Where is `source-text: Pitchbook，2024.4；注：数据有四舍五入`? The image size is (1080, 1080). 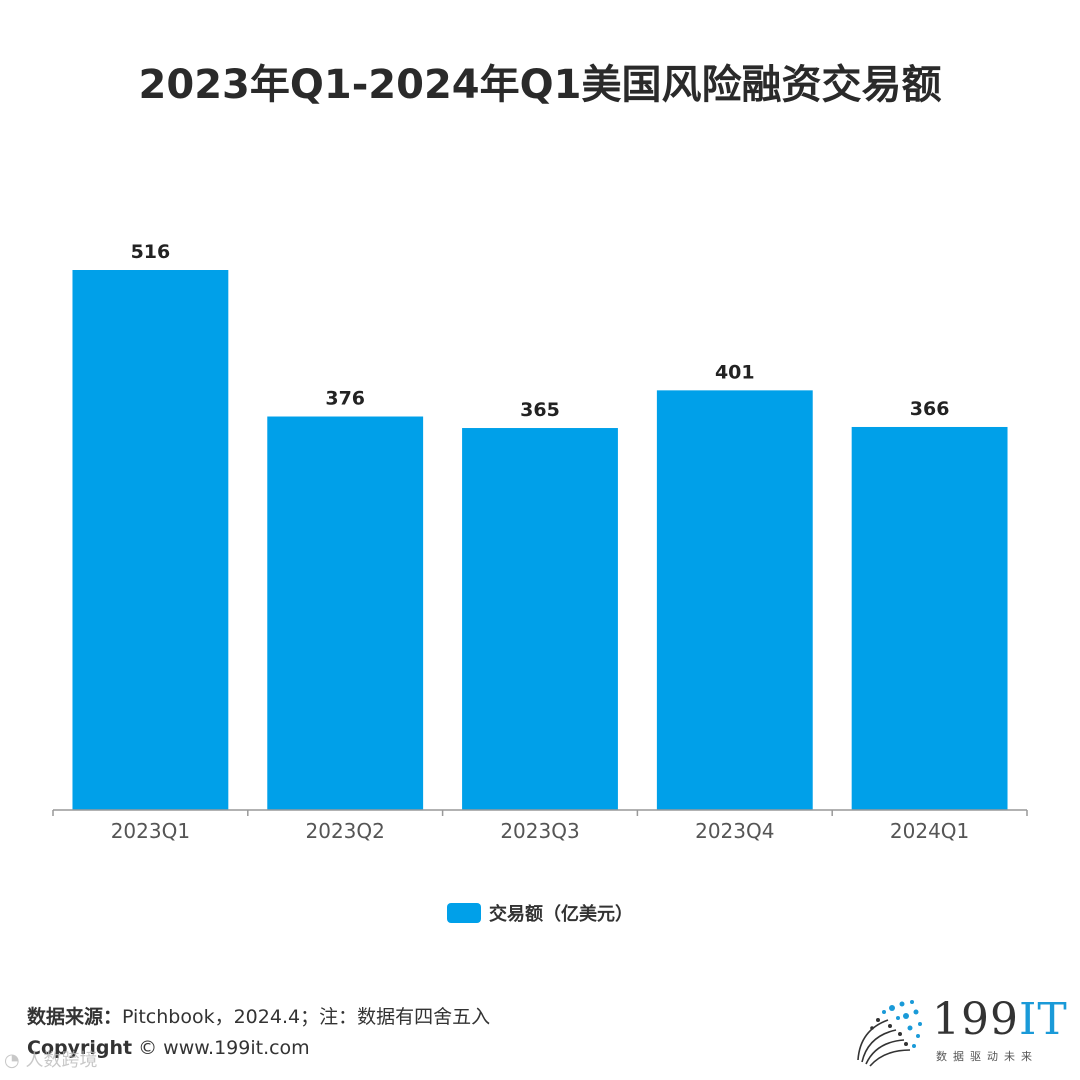
source-text: Pitchbook，2024.4；注：数据有四舍五入 is located at coordinates (306, 1017).